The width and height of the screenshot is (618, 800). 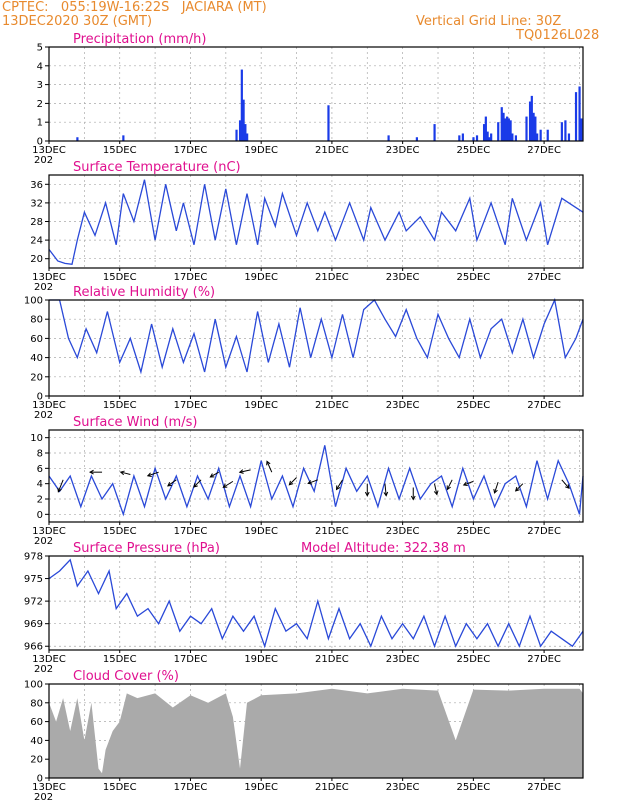 I want to click on y-tick-label: 978, so click(x=33, y=557).